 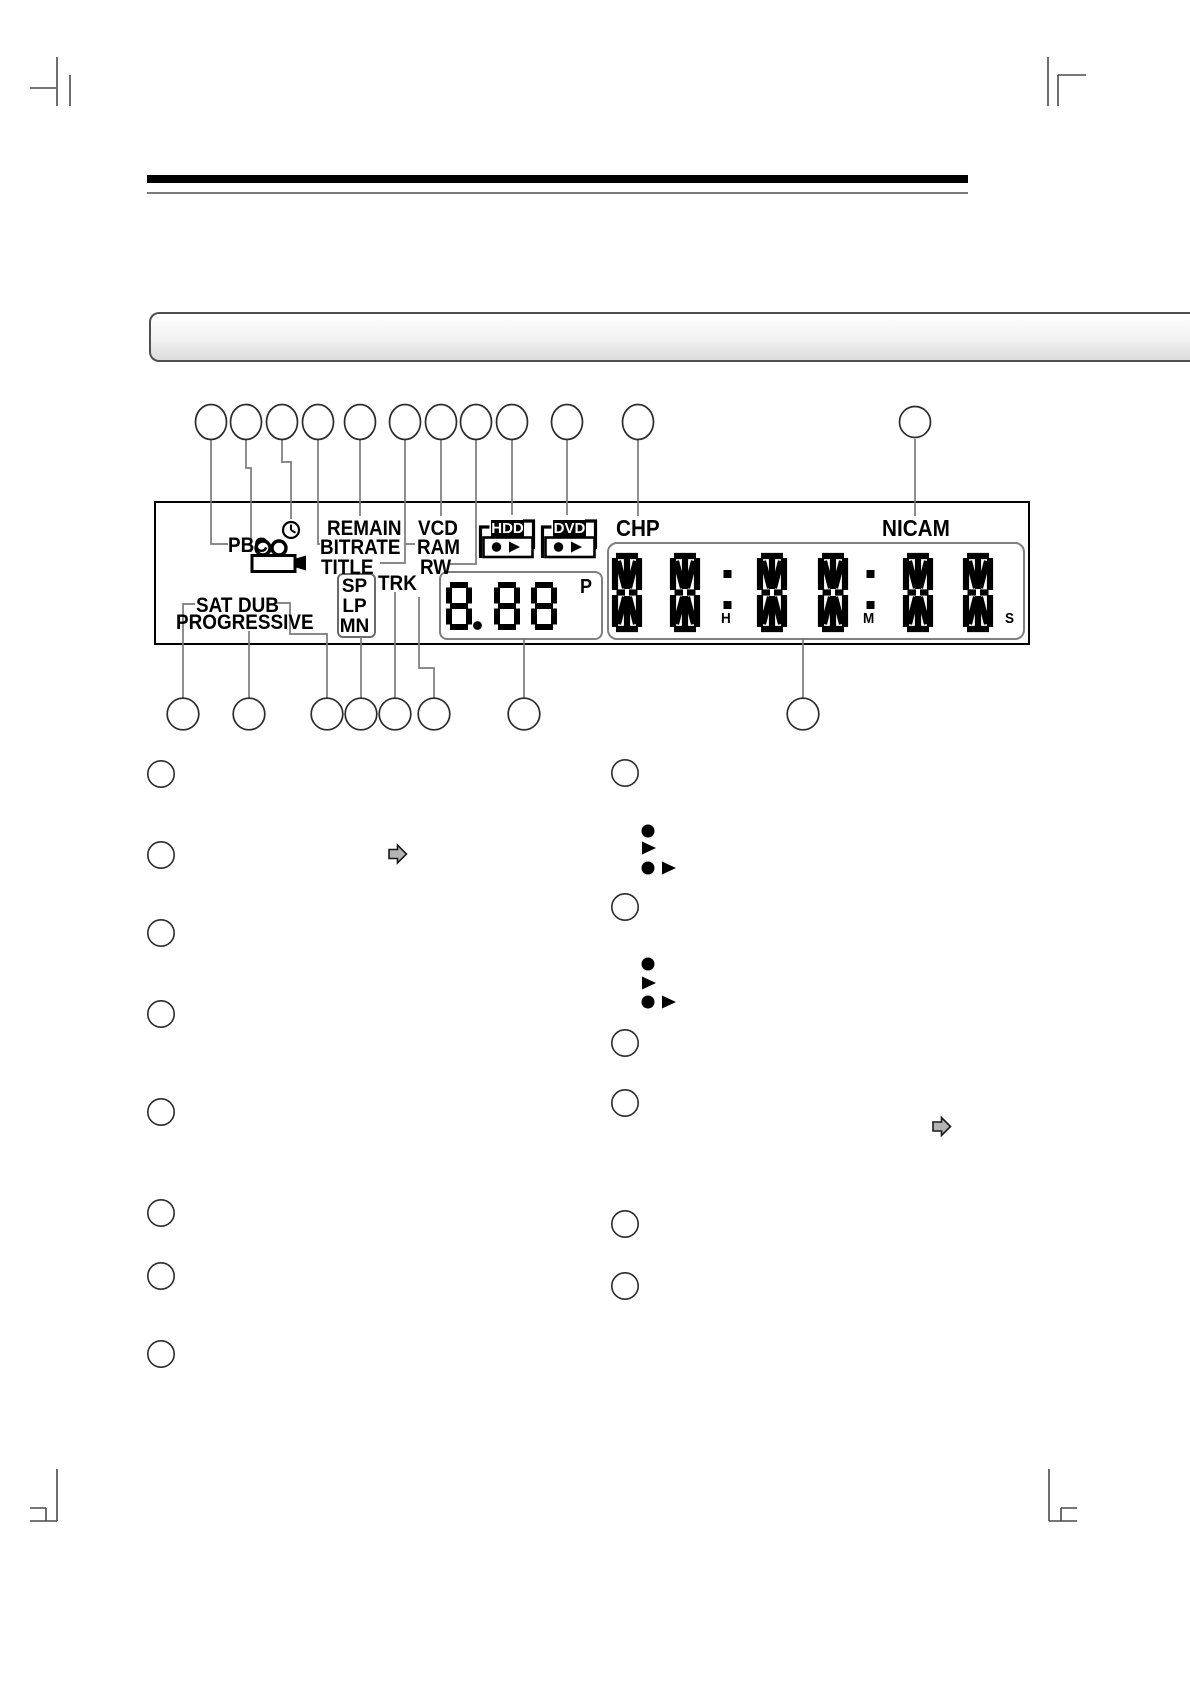 I want to click on minute-unit-label: M, so click(x=869, y=618).